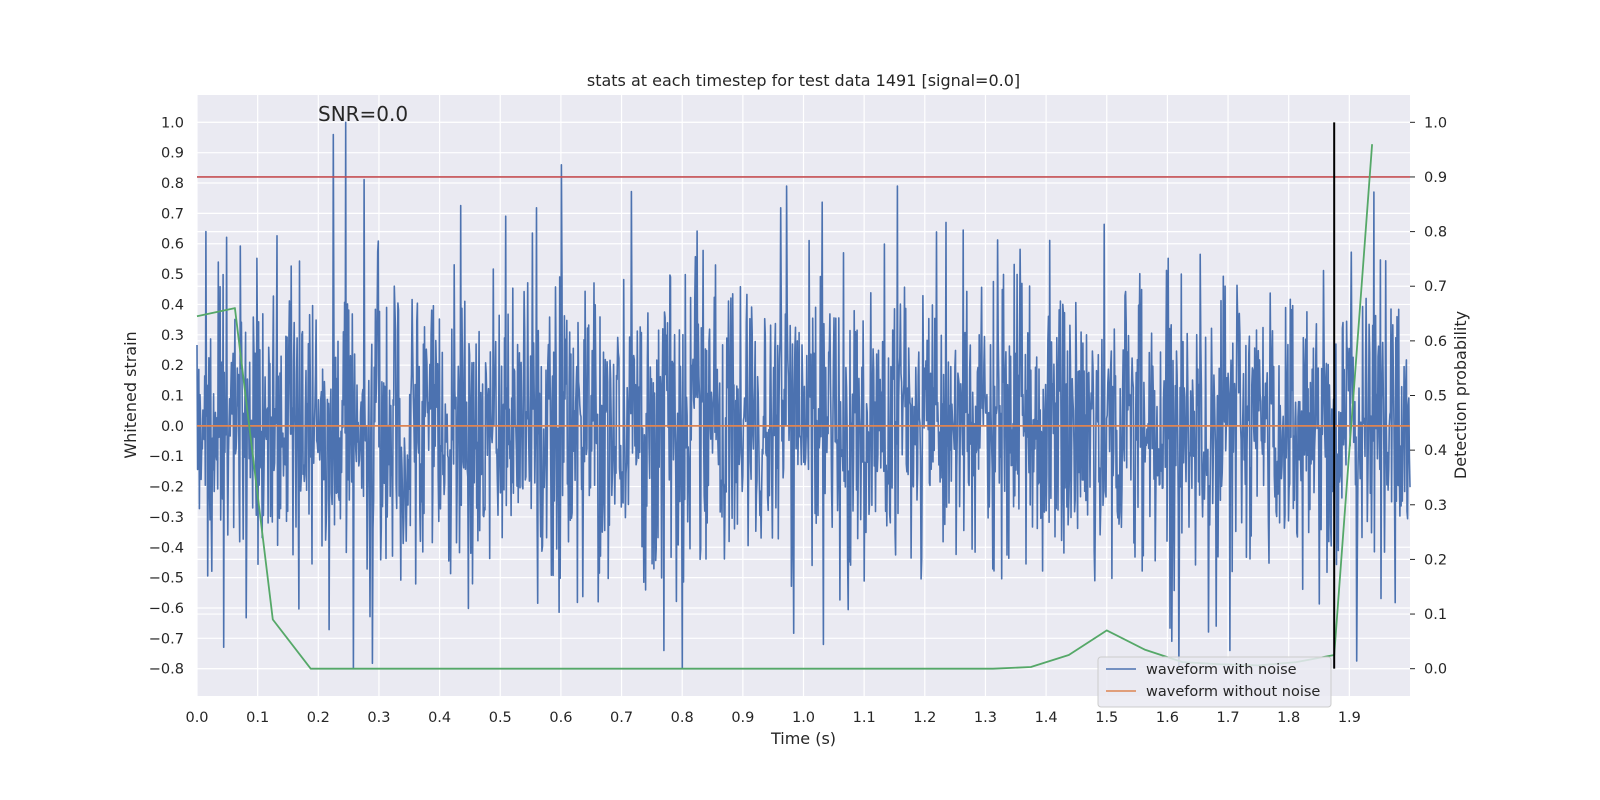 Image resolution: width=1600 pixels, height=800 pixels. What do you see at coordinates (1233, 692) in the screenshot?
I see `legend-label-clean: waveform without noise` at bounding box center [1233, 692].